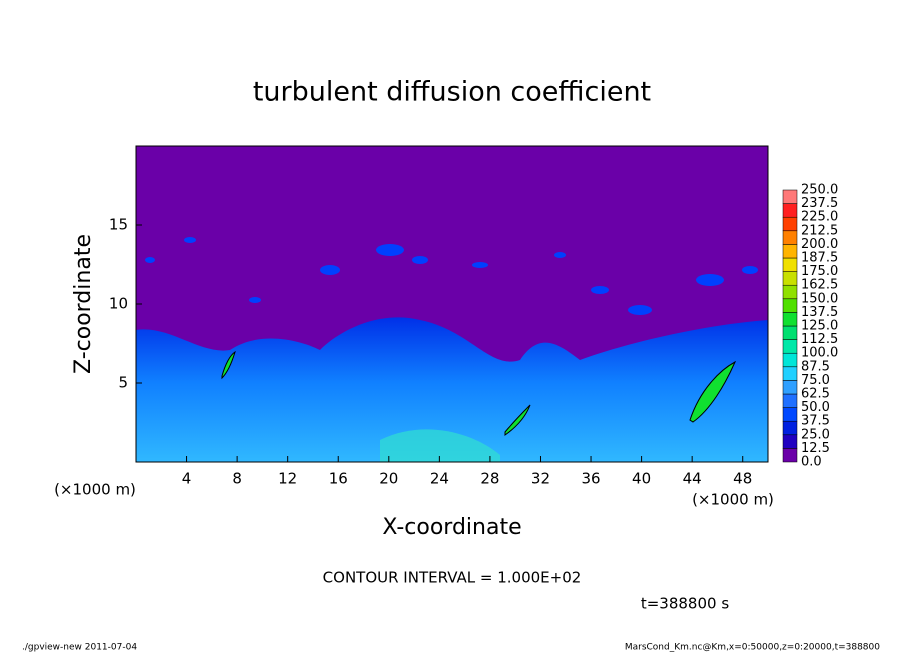  I want to click on colorbar-label: 100.0, so click(819, 353).